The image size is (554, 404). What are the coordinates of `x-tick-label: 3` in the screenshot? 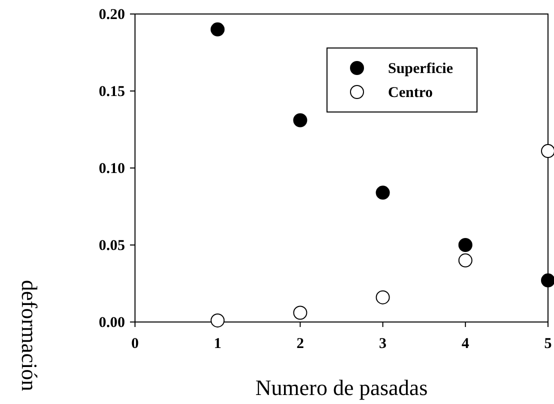 It's located at (383, 344).